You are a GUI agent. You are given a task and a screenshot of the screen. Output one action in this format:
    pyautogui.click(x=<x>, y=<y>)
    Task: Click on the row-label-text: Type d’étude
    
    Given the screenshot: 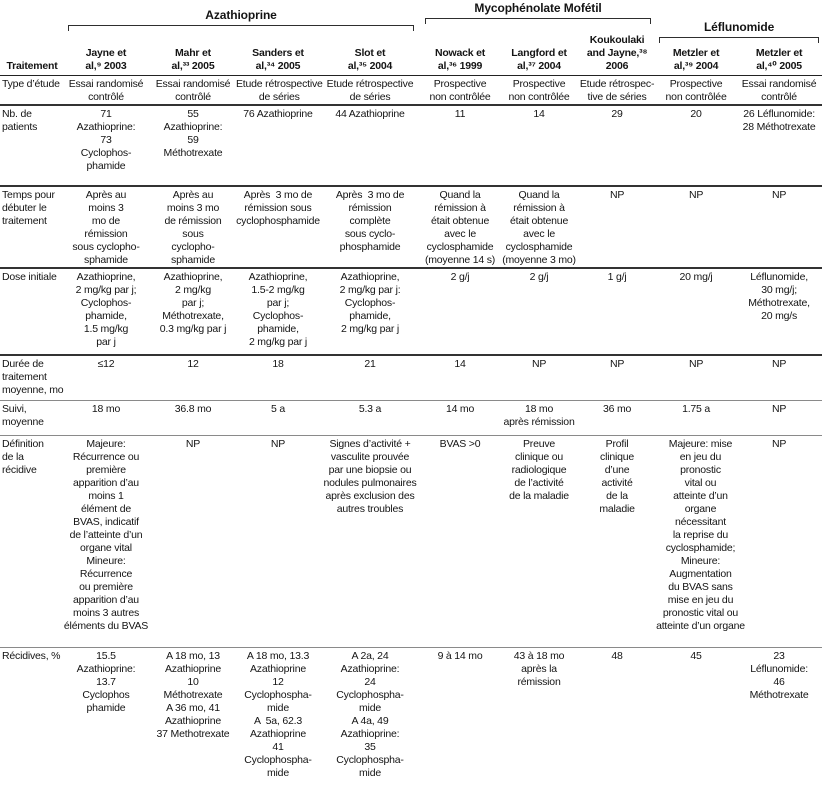 What is the action you would take?
    pyautogui.click(x=31, y=84)
    